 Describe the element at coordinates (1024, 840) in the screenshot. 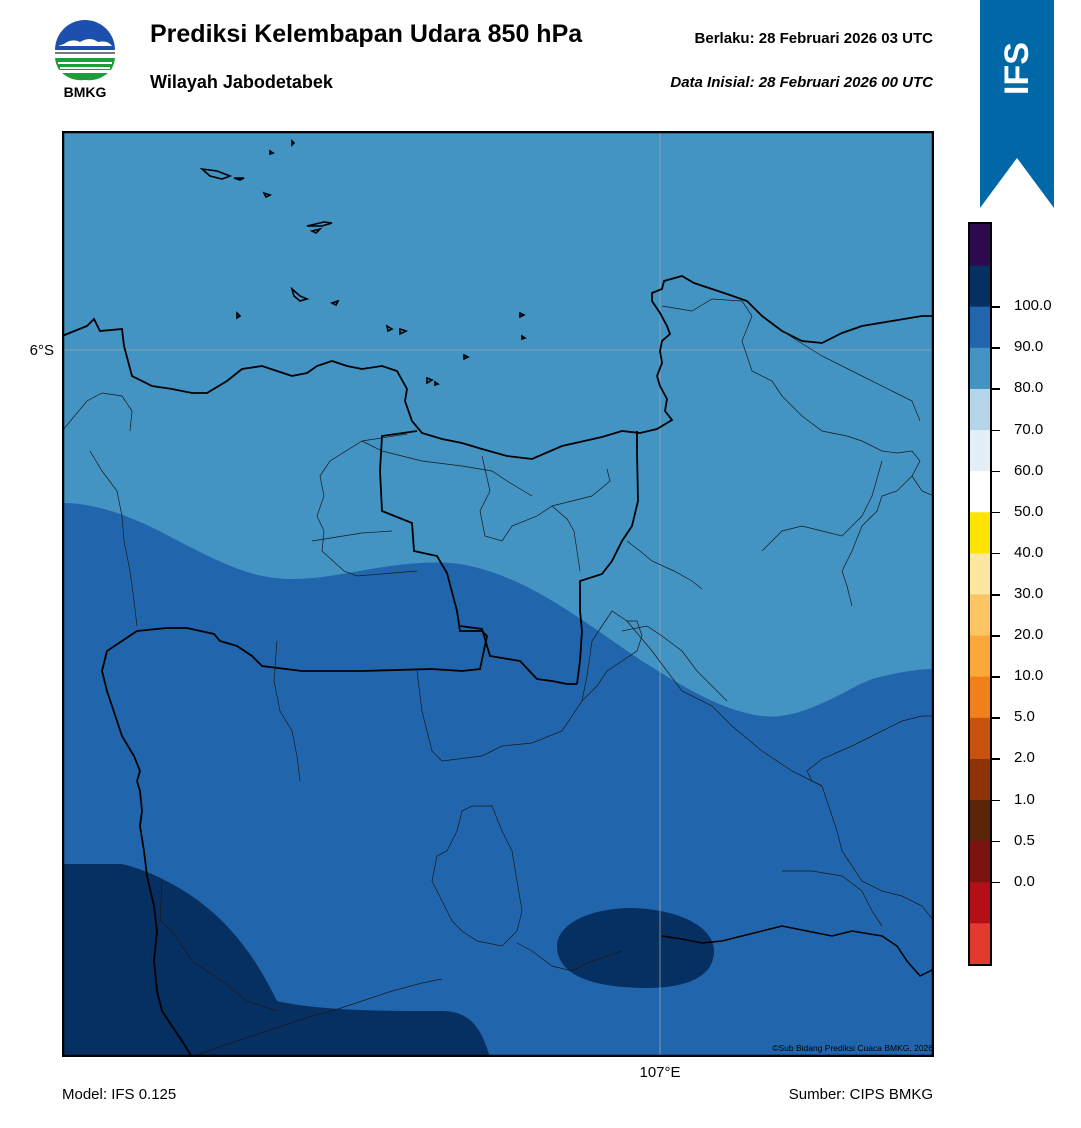

I see `colorbar-tick-label: 0.5` at that location.